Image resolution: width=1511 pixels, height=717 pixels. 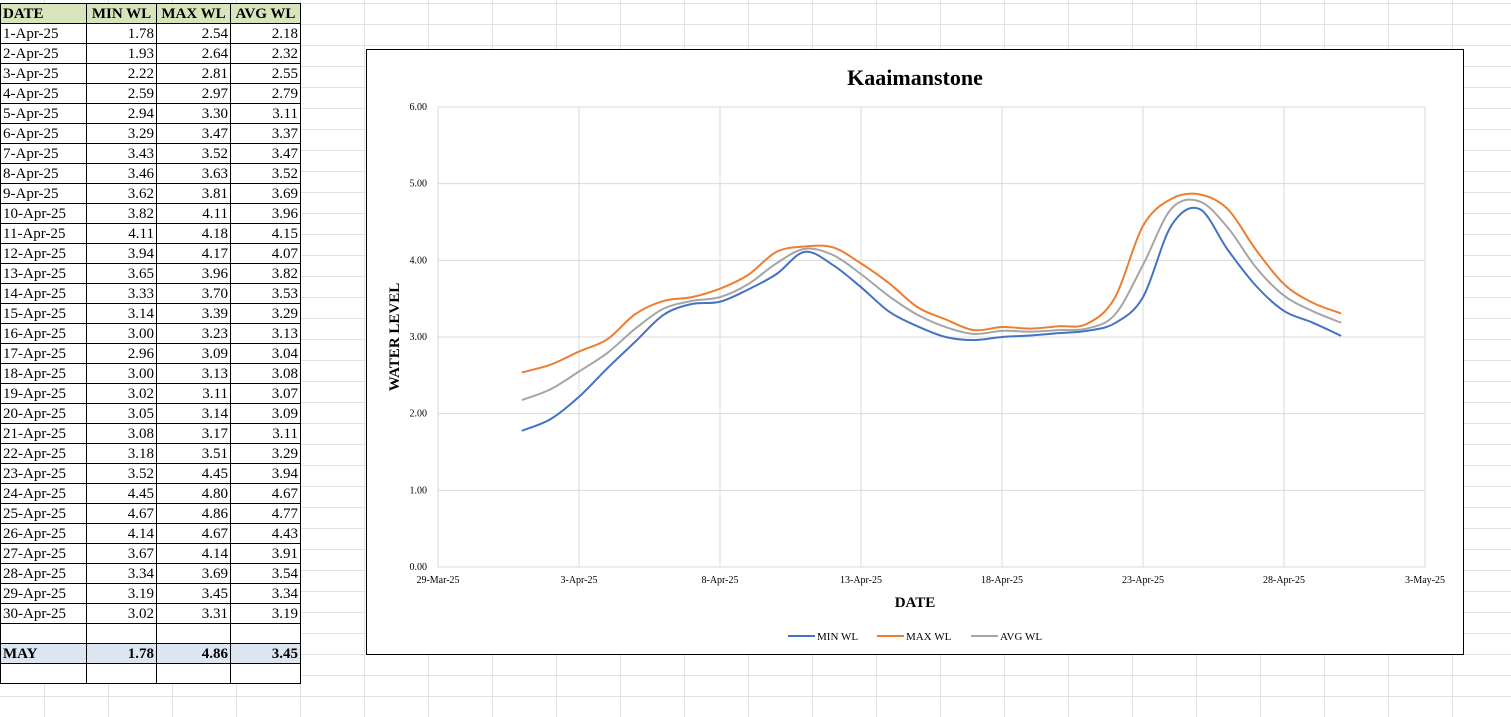 What do you see at coordinates (121, 533) in the screenshot?
I see `cell-min-wl: 4.14` at bounding box center [121, 533].